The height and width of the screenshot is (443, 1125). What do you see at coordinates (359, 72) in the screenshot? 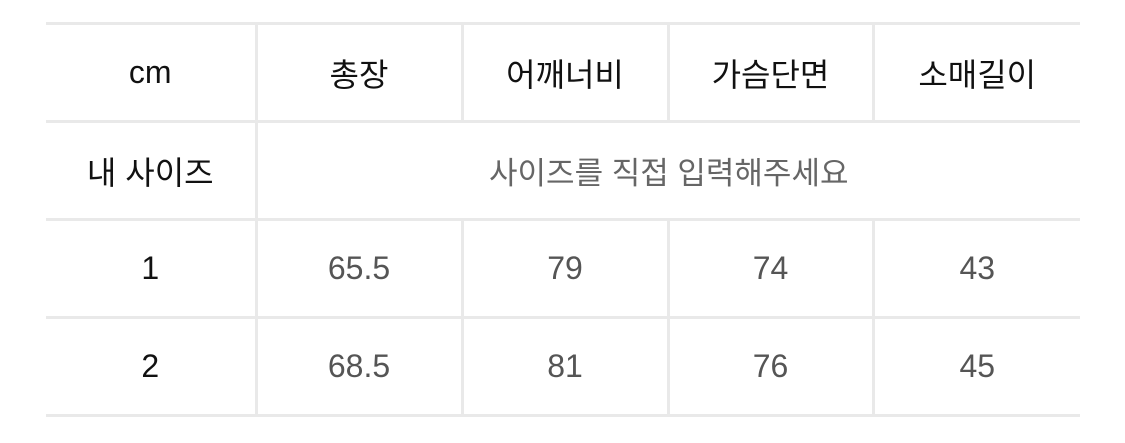
I see `column-header: 총장` at bounding box center [359, 72].